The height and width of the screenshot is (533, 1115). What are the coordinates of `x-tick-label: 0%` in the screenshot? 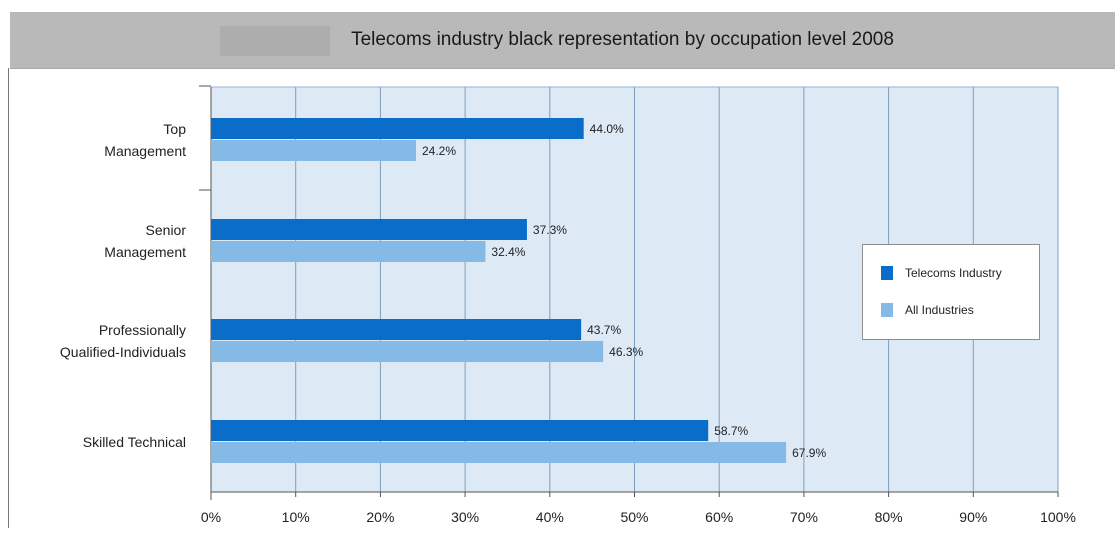 It's located at (211, 517).